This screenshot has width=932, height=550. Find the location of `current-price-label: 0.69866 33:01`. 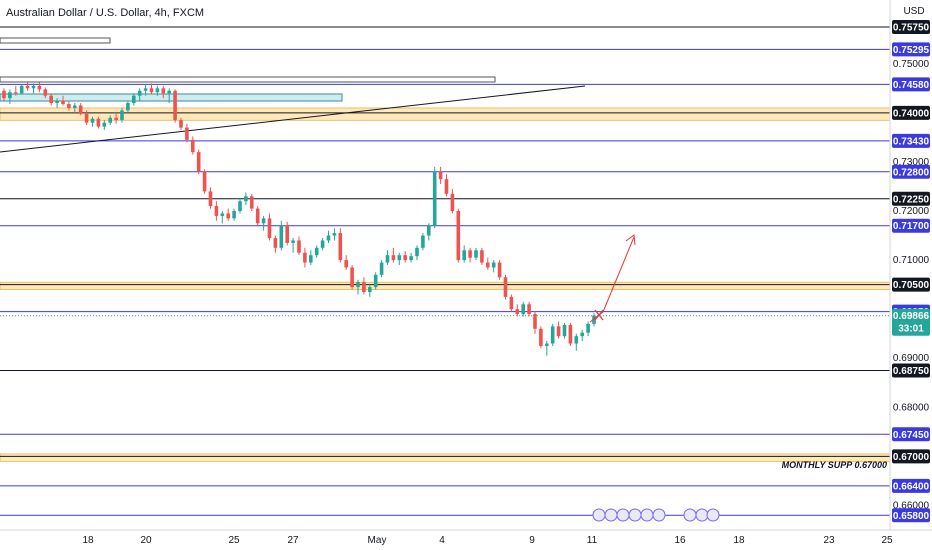

current-price-label: 0.69866 33:01 is located at coordinates (911, 322).